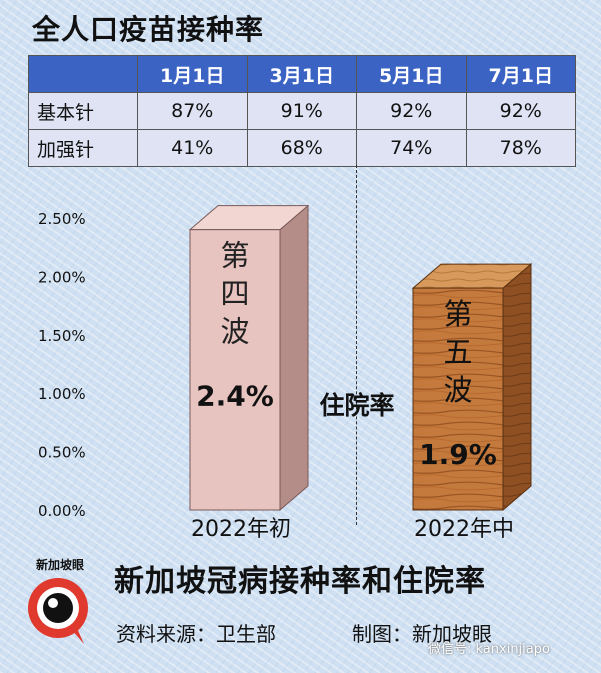 This screenshot has height=673, width=601. Describe the element at coordinates (246, 634) in the screenshot. I see `source-value: 卫生部` at that location.